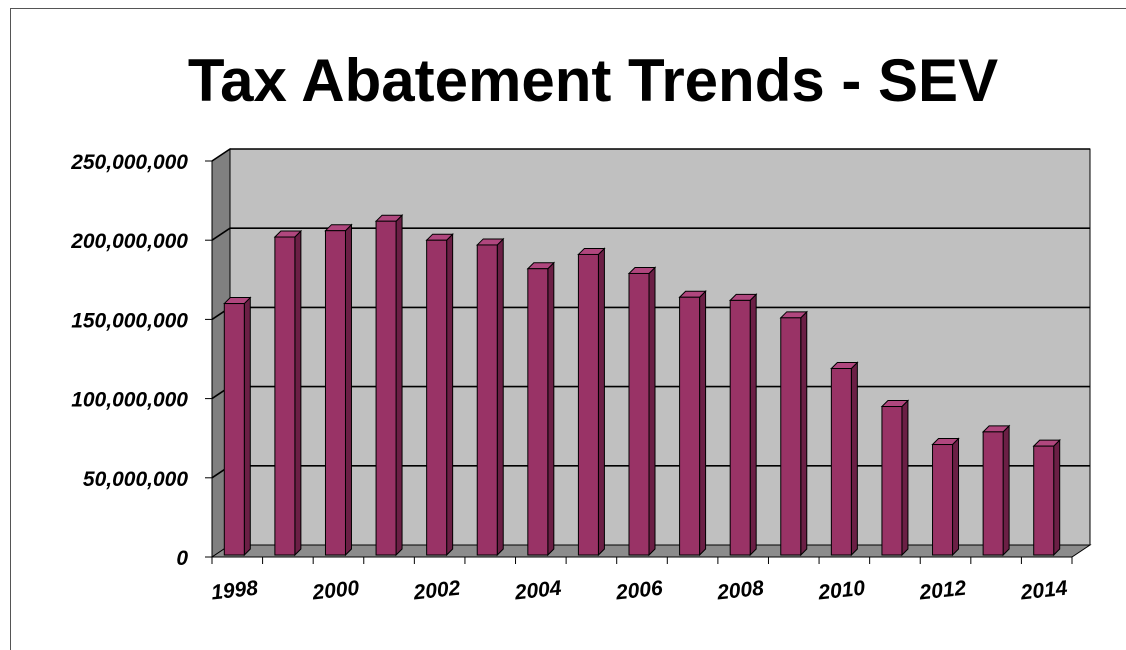  I want to click on bar-2014, so click(1046, 497).